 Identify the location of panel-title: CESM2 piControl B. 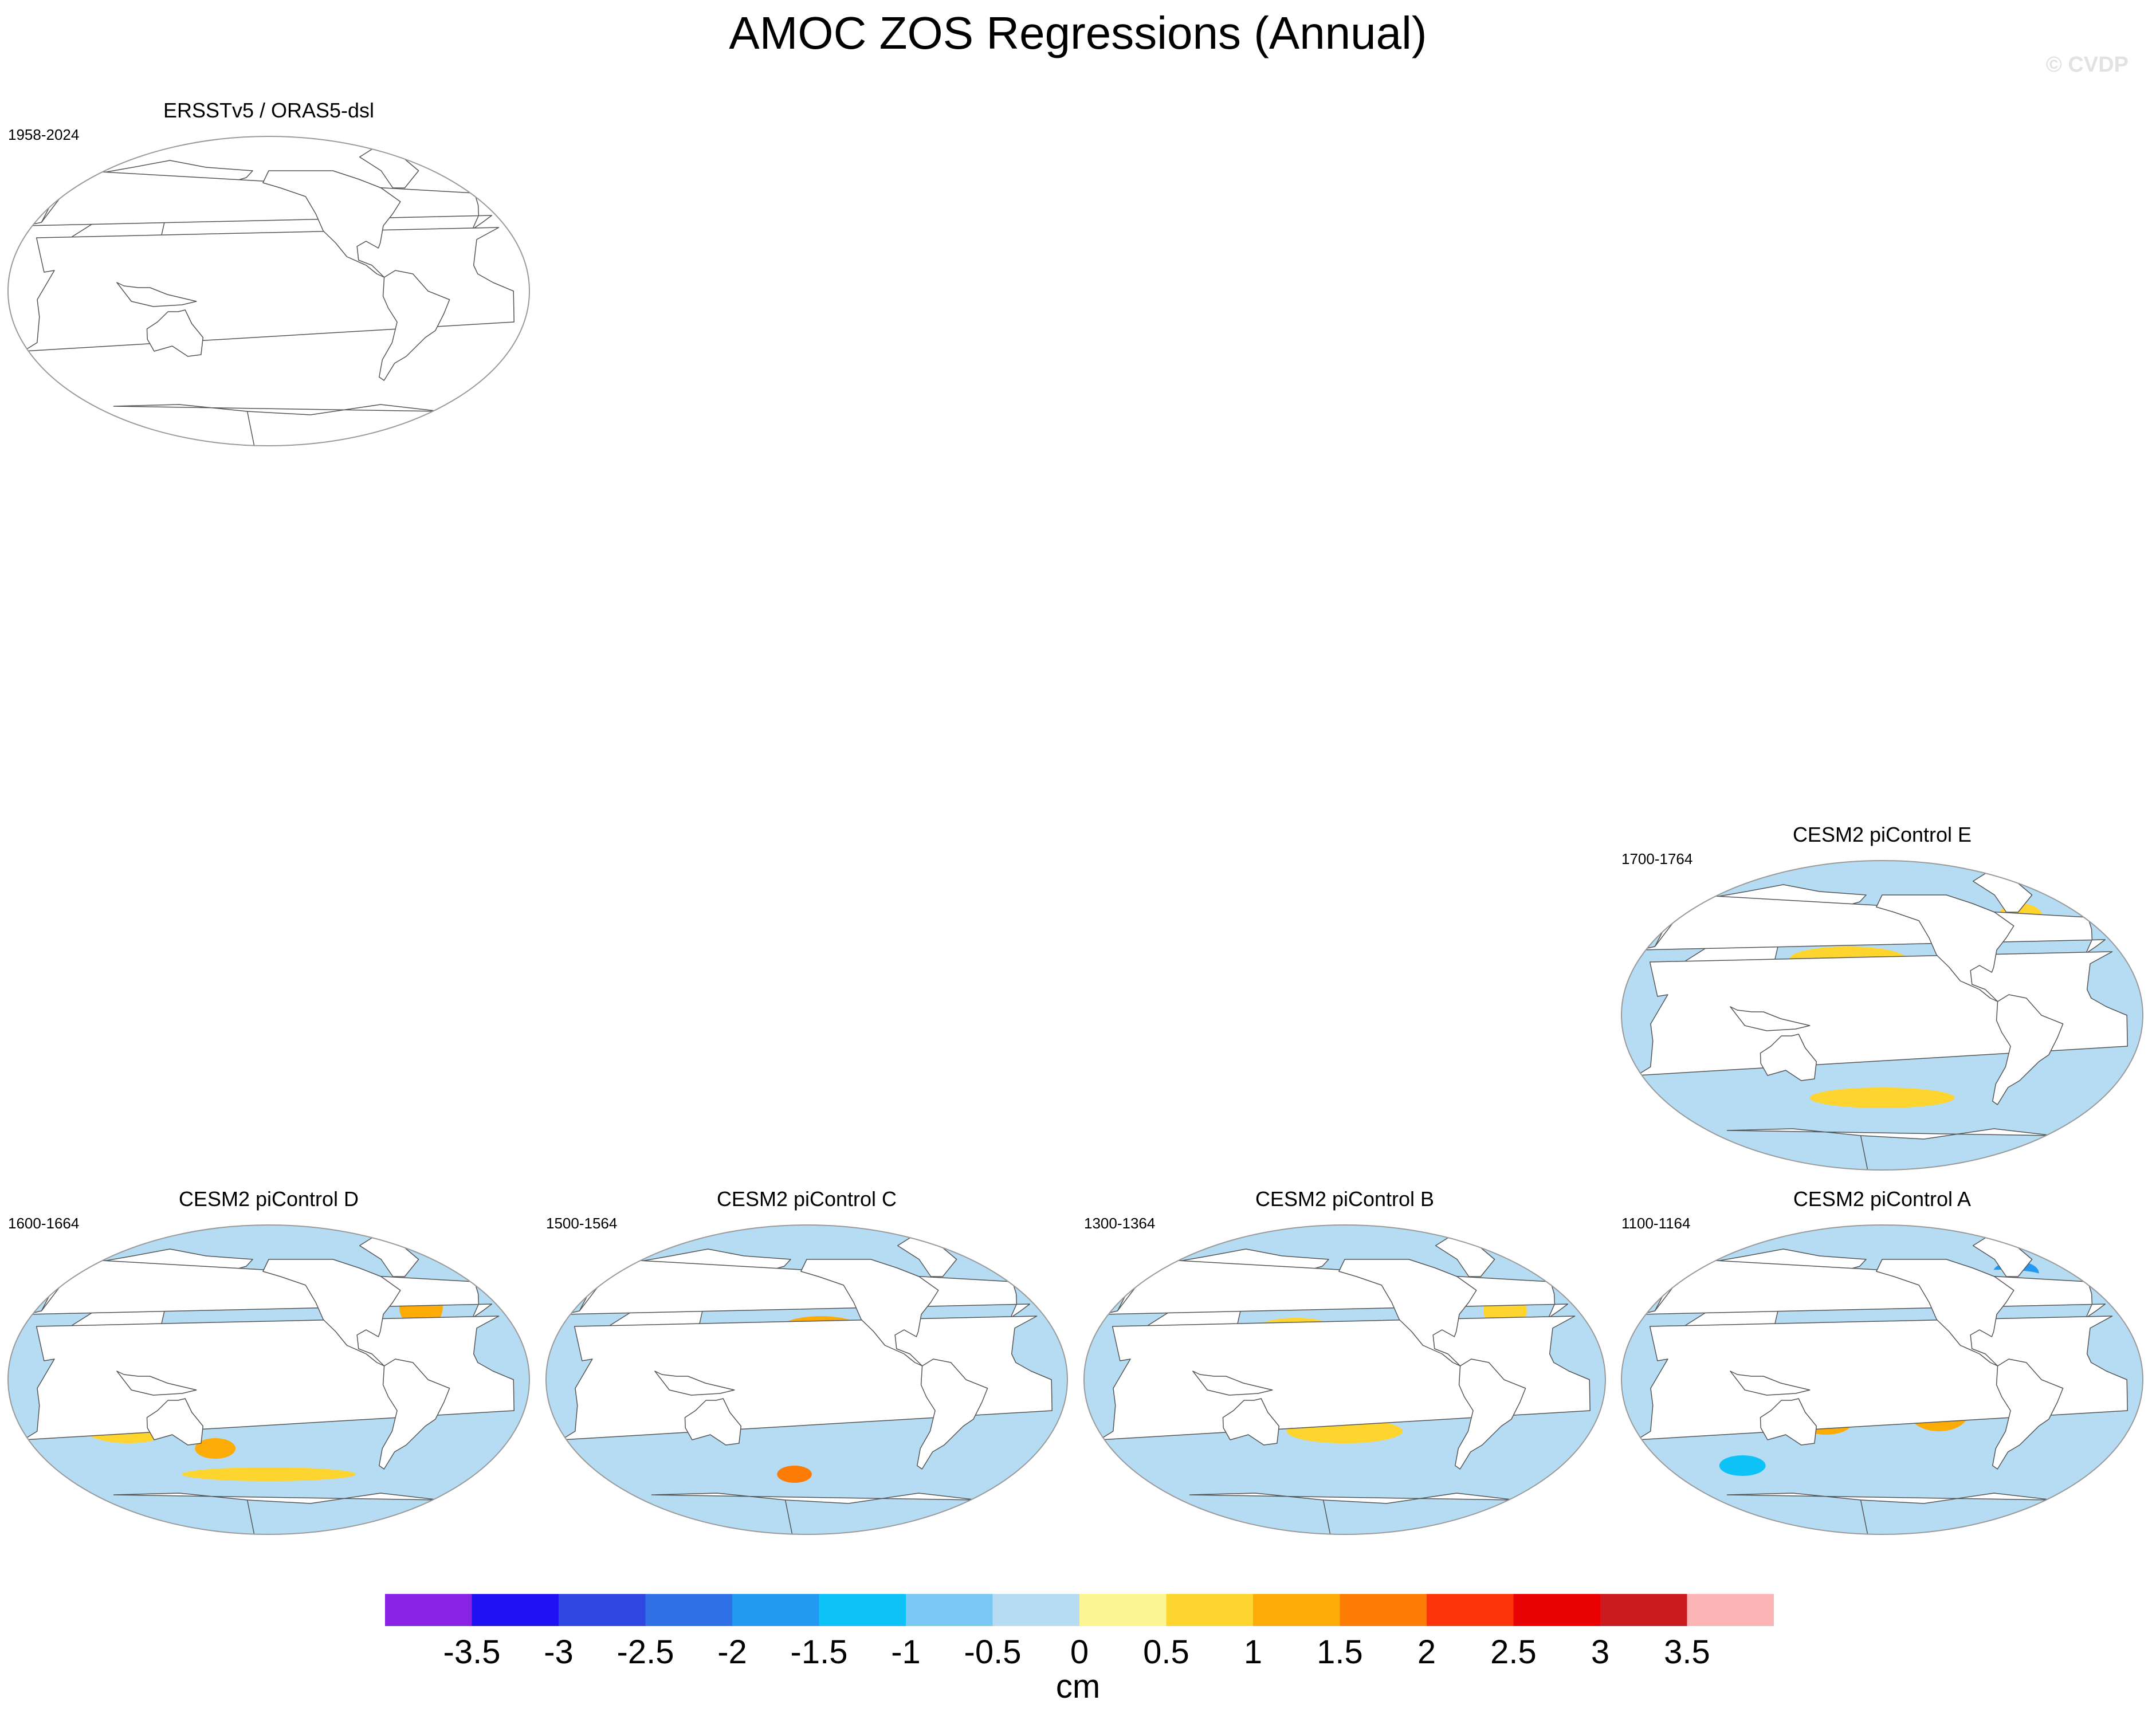
(1345, 1199).